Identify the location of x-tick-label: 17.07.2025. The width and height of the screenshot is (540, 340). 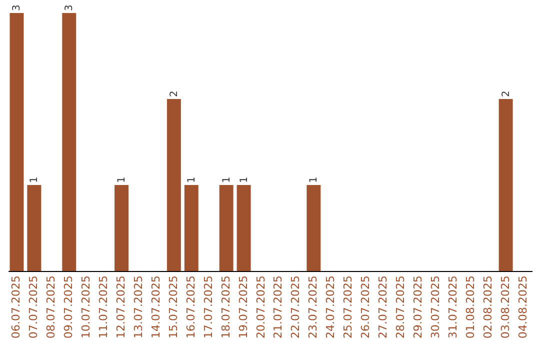
(208, 307).